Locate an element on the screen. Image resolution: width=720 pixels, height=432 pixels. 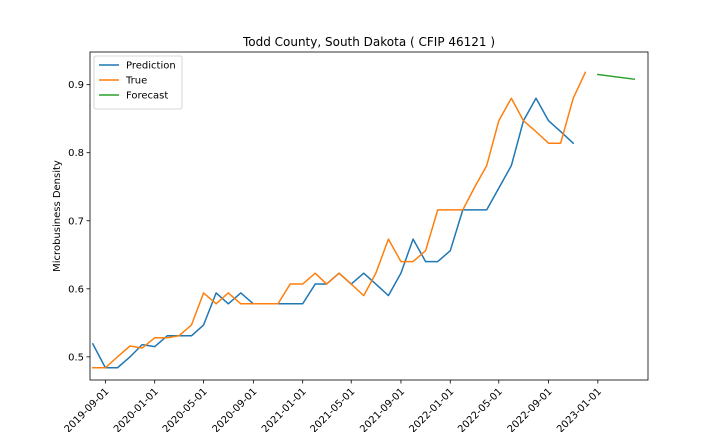
y-axis: 0.5 0.6 0.7 0.8 0.9 is located at coordinates (79, 221).